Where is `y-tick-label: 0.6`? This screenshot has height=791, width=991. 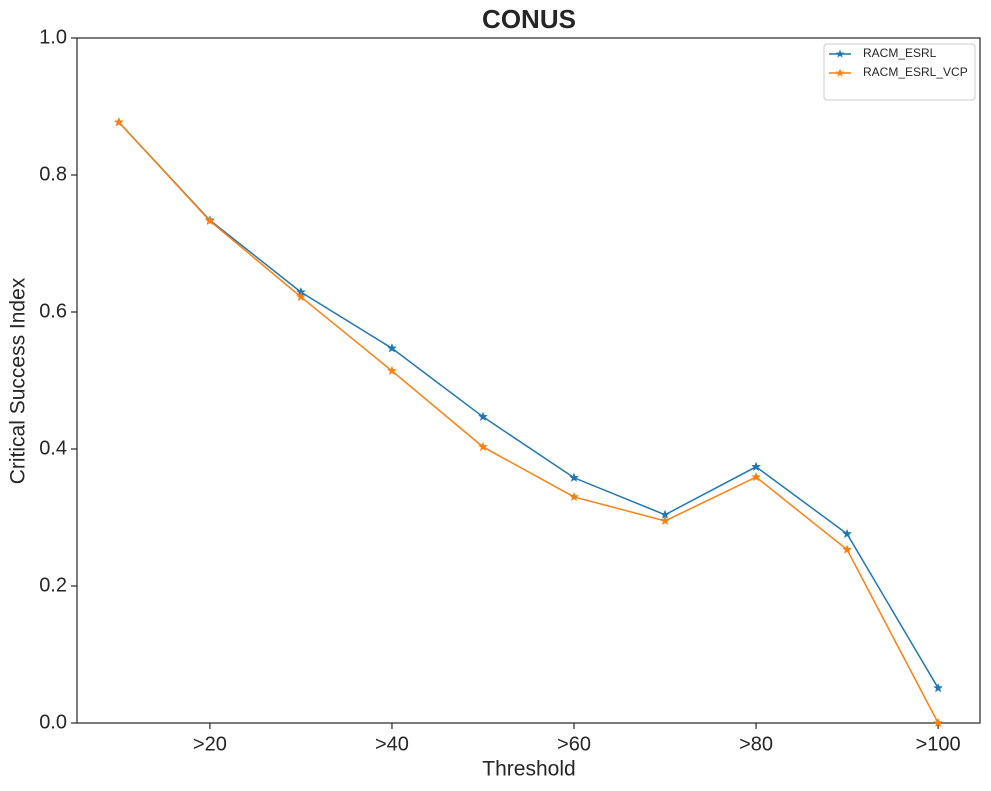 y-tick-label: 0.6 is located at coordinates (53, 311).